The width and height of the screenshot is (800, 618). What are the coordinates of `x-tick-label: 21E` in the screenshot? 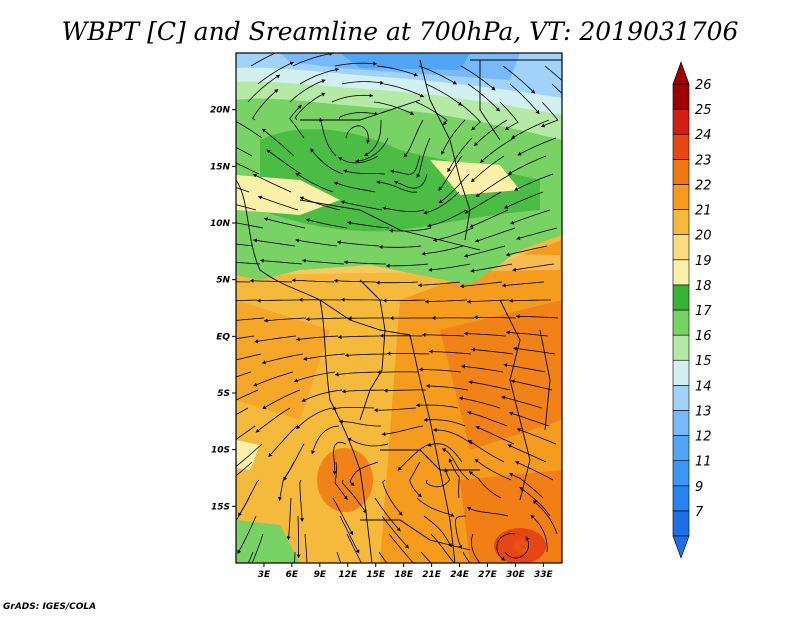 It's located at (432, 575).